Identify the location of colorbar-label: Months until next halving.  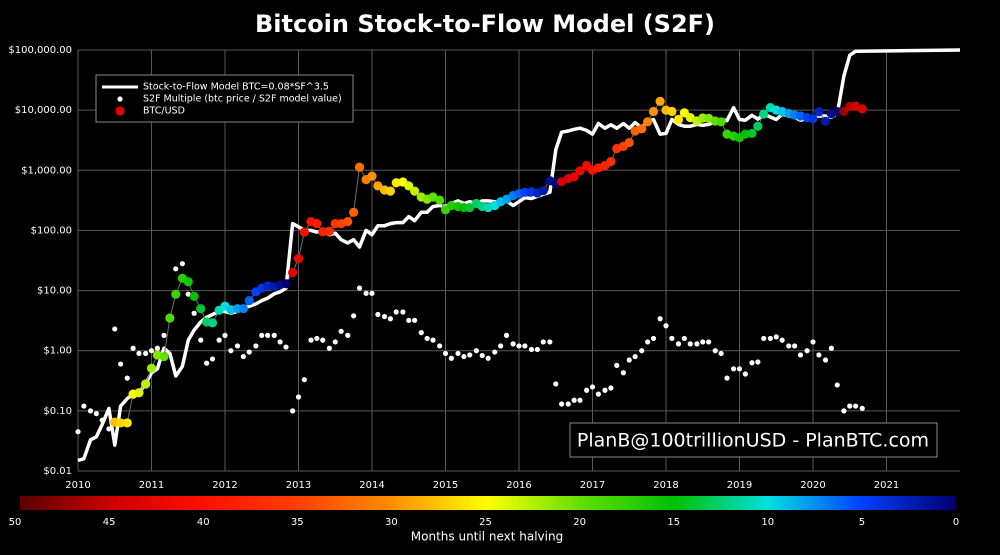
(487, 537).